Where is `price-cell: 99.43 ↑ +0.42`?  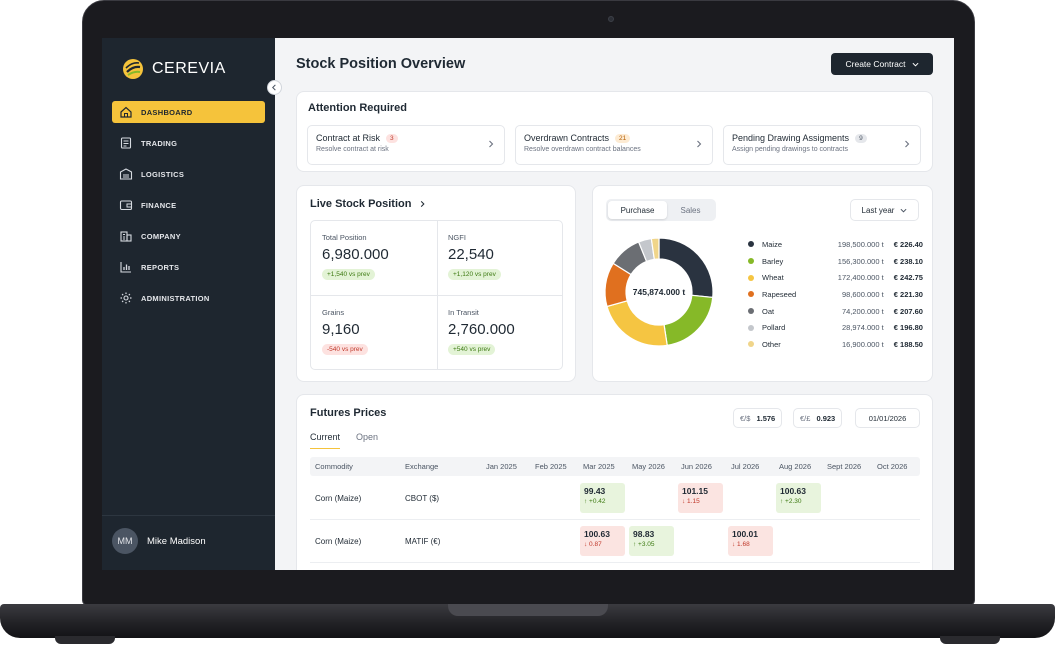 price-cell: 99.43 ↑ +0.42 is located at coordinates (602, 498).